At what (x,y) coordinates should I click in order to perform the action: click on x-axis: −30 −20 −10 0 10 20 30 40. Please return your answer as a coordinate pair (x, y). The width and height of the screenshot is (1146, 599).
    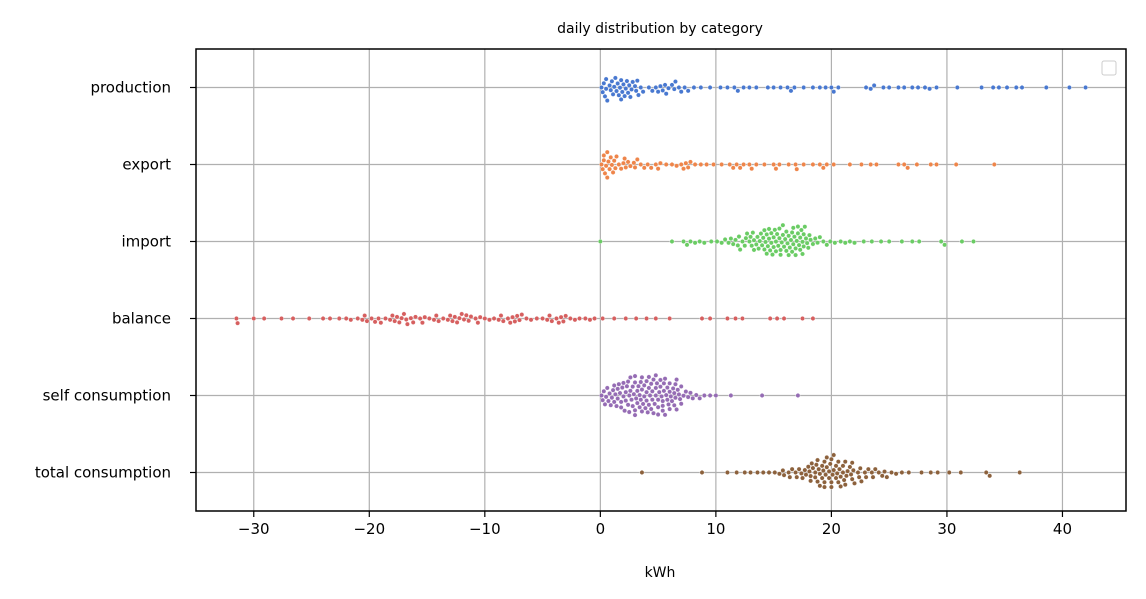
    Looking at the image, I should click on (655, 524).